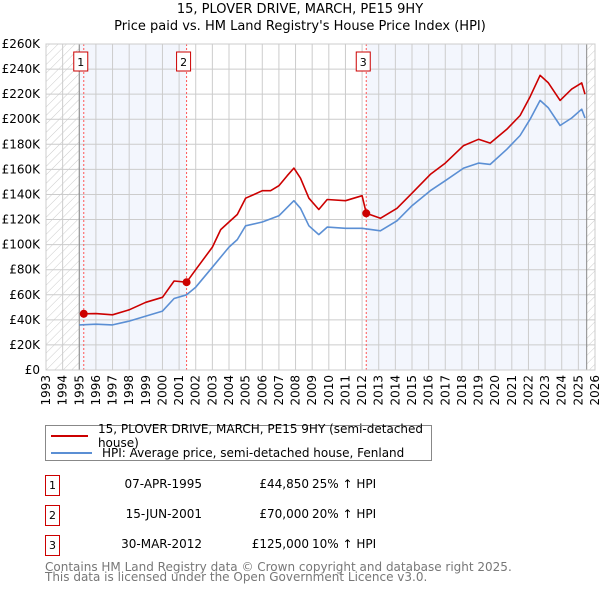 This screenshot has height=590, width=600. What do you see at coordinates (512, 390) in the screenshot?
I see `x-tick-label: 2021` at bounding box center [512, 390].